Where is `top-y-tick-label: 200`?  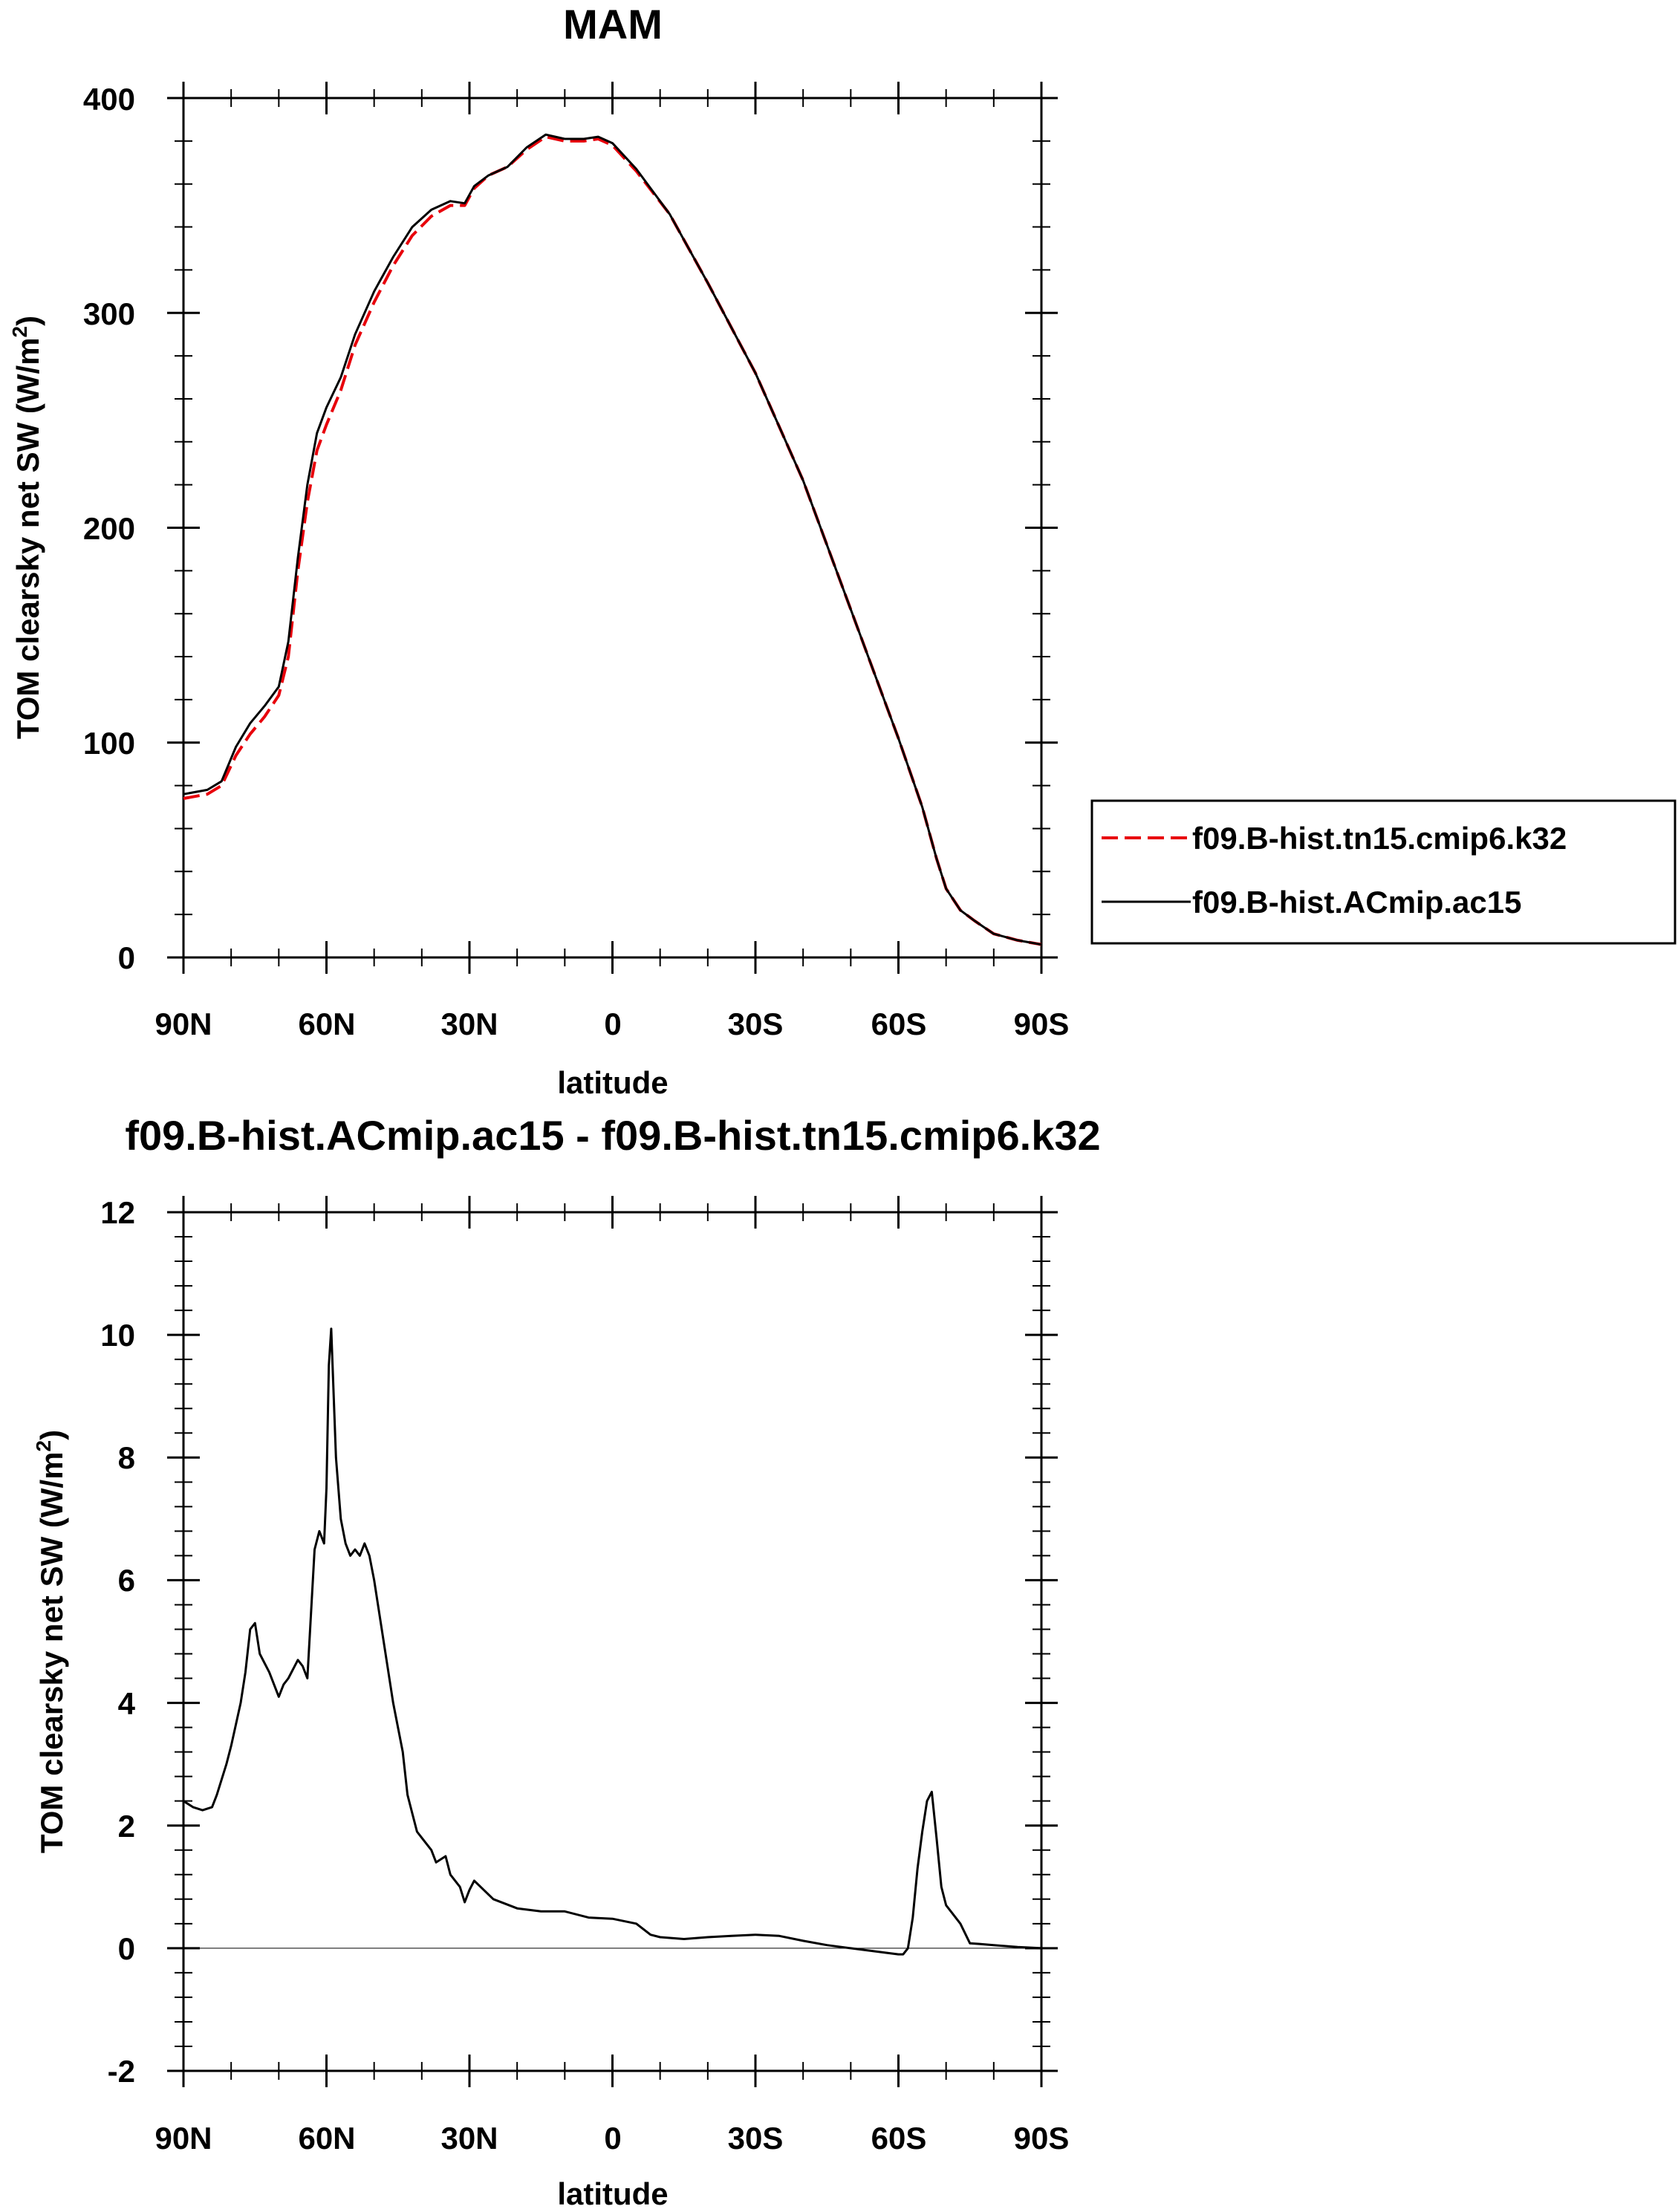
top-y-tick-label: 200 is located at coordinates (109, 528).